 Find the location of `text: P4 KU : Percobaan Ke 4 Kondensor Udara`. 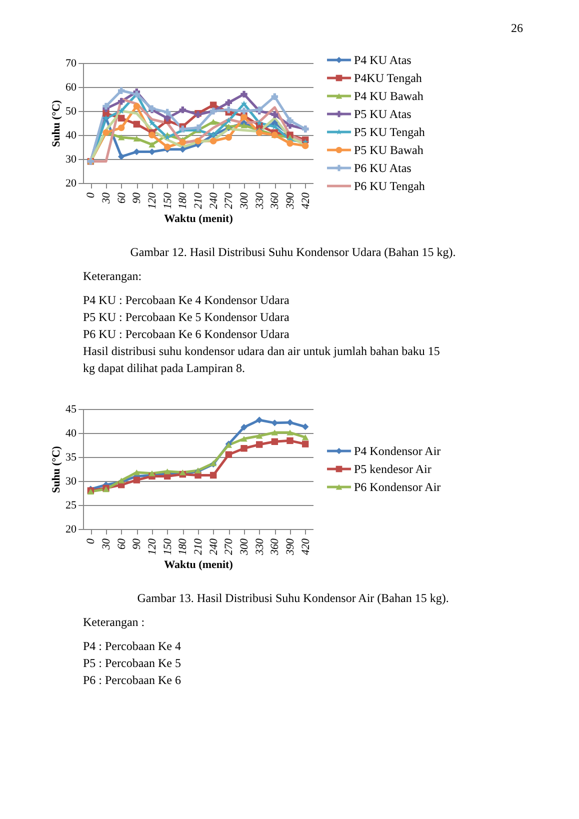

text: P4 KU : Percobaan Ke 4 Kondensor Udara is located at coordinates (186, 300).